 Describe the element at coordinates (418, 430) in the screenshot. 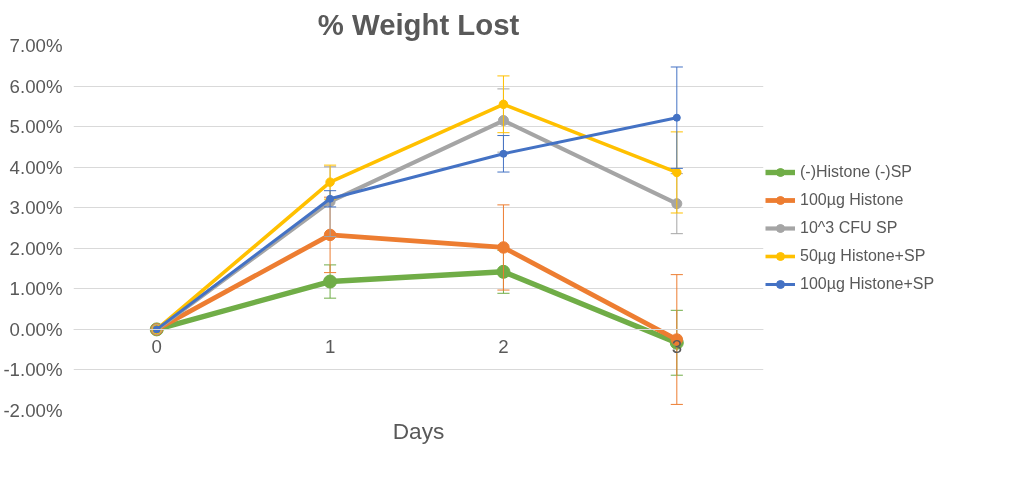

I see `x-axis-title: Days` at that location.